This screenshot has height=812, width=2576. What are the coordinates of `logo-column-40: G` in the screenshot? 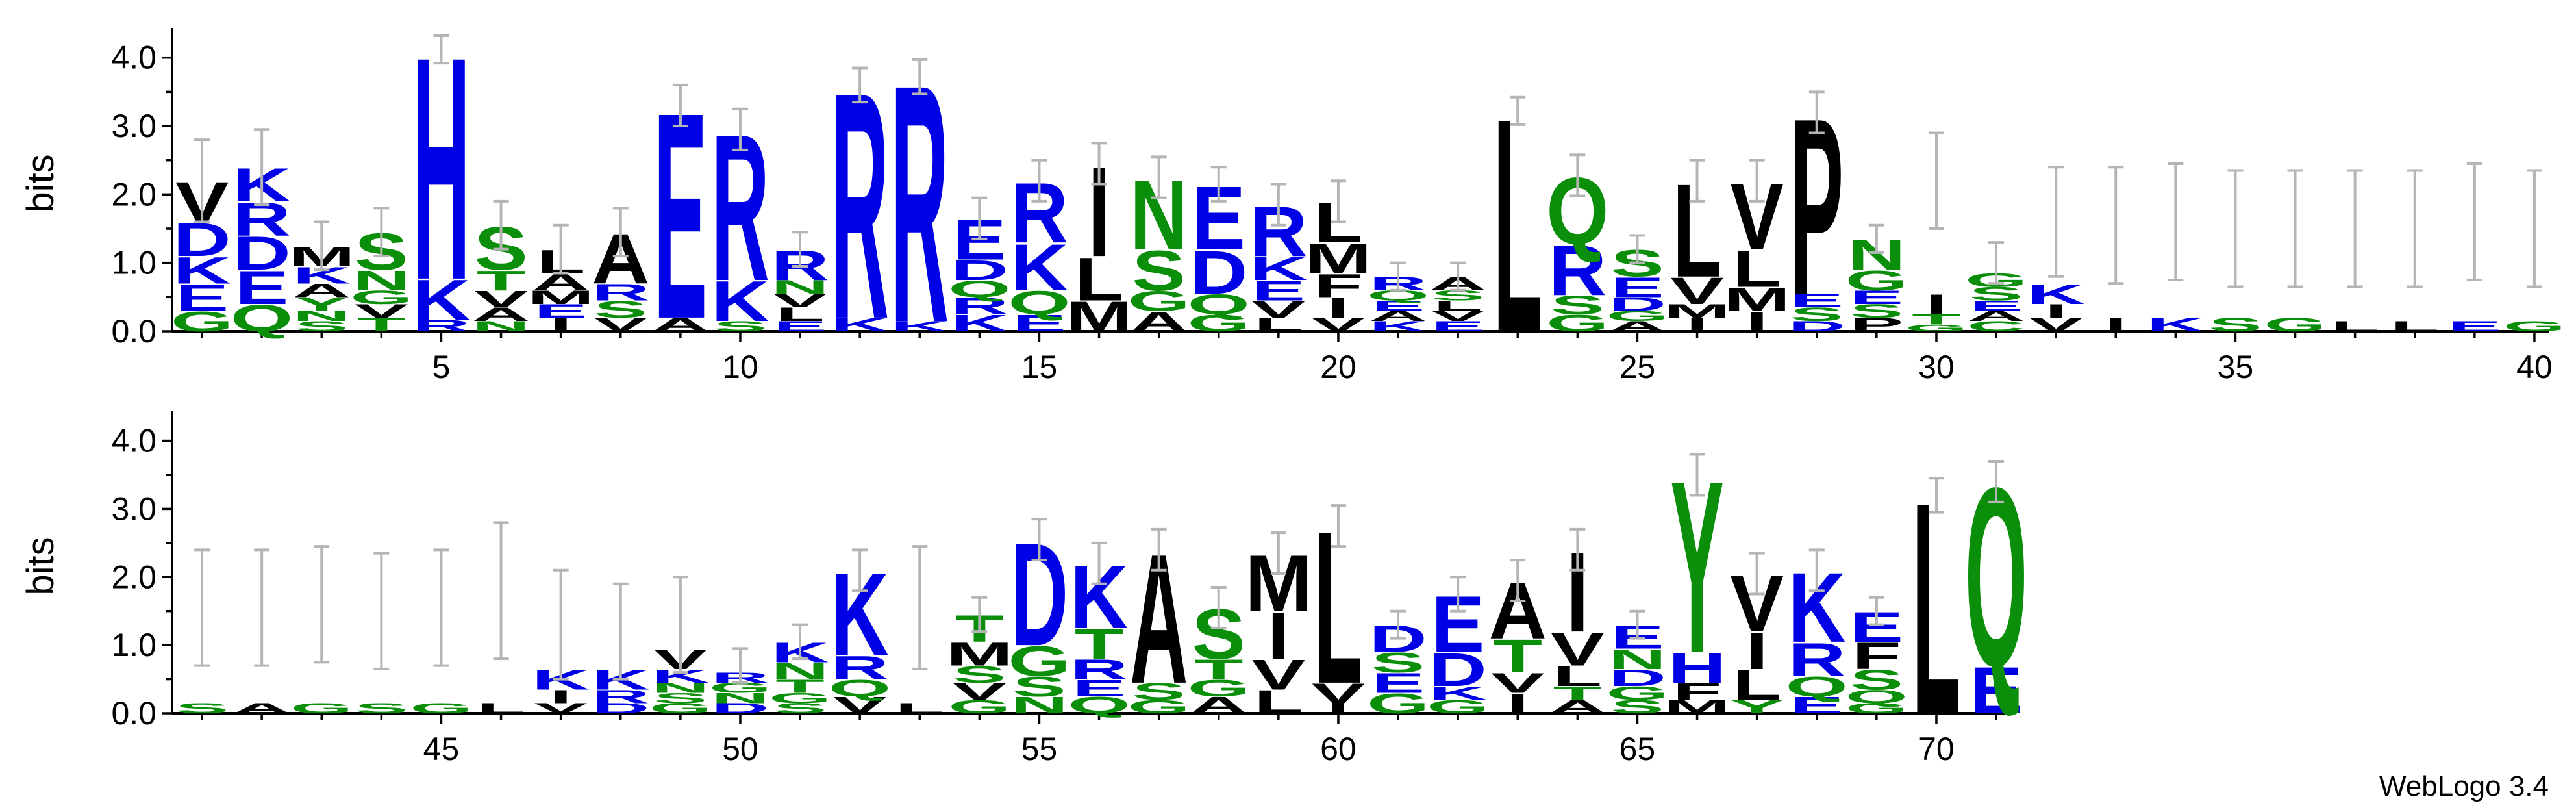 It's located at (2534, 252).